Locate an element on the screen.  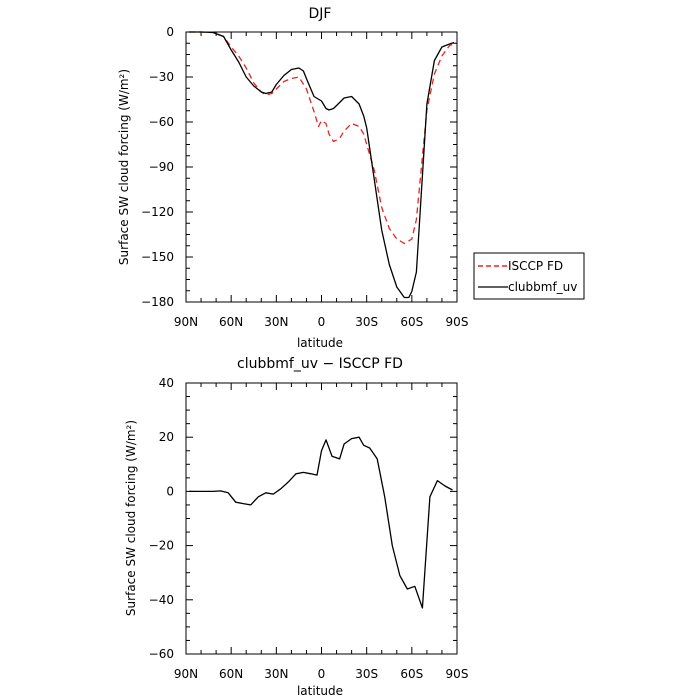
bottom-x-axis-label: latitude is located at coordinates (320, 691).